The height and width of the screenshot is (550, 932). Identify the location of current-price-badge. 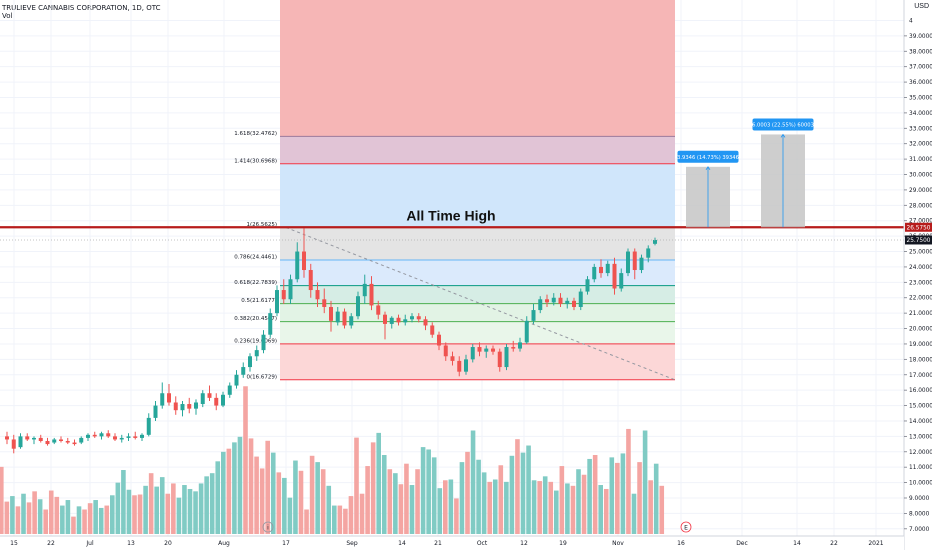
(918, 240).